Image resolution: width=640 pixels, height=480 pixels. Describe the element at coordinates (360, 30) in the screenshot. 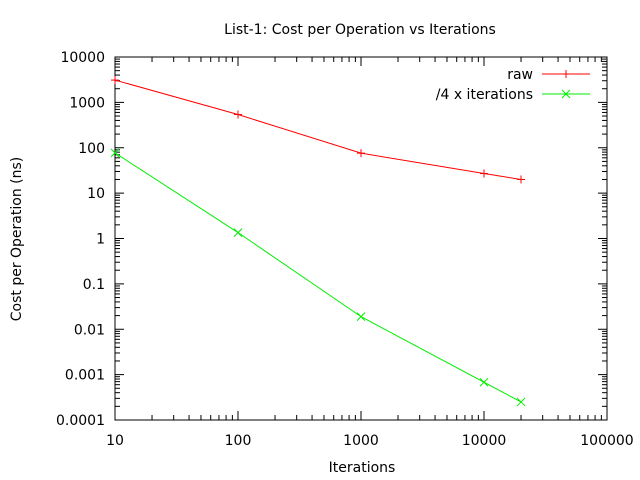

I see `chart-title: List-1: Cost per Operation vs Iterations` at that location.